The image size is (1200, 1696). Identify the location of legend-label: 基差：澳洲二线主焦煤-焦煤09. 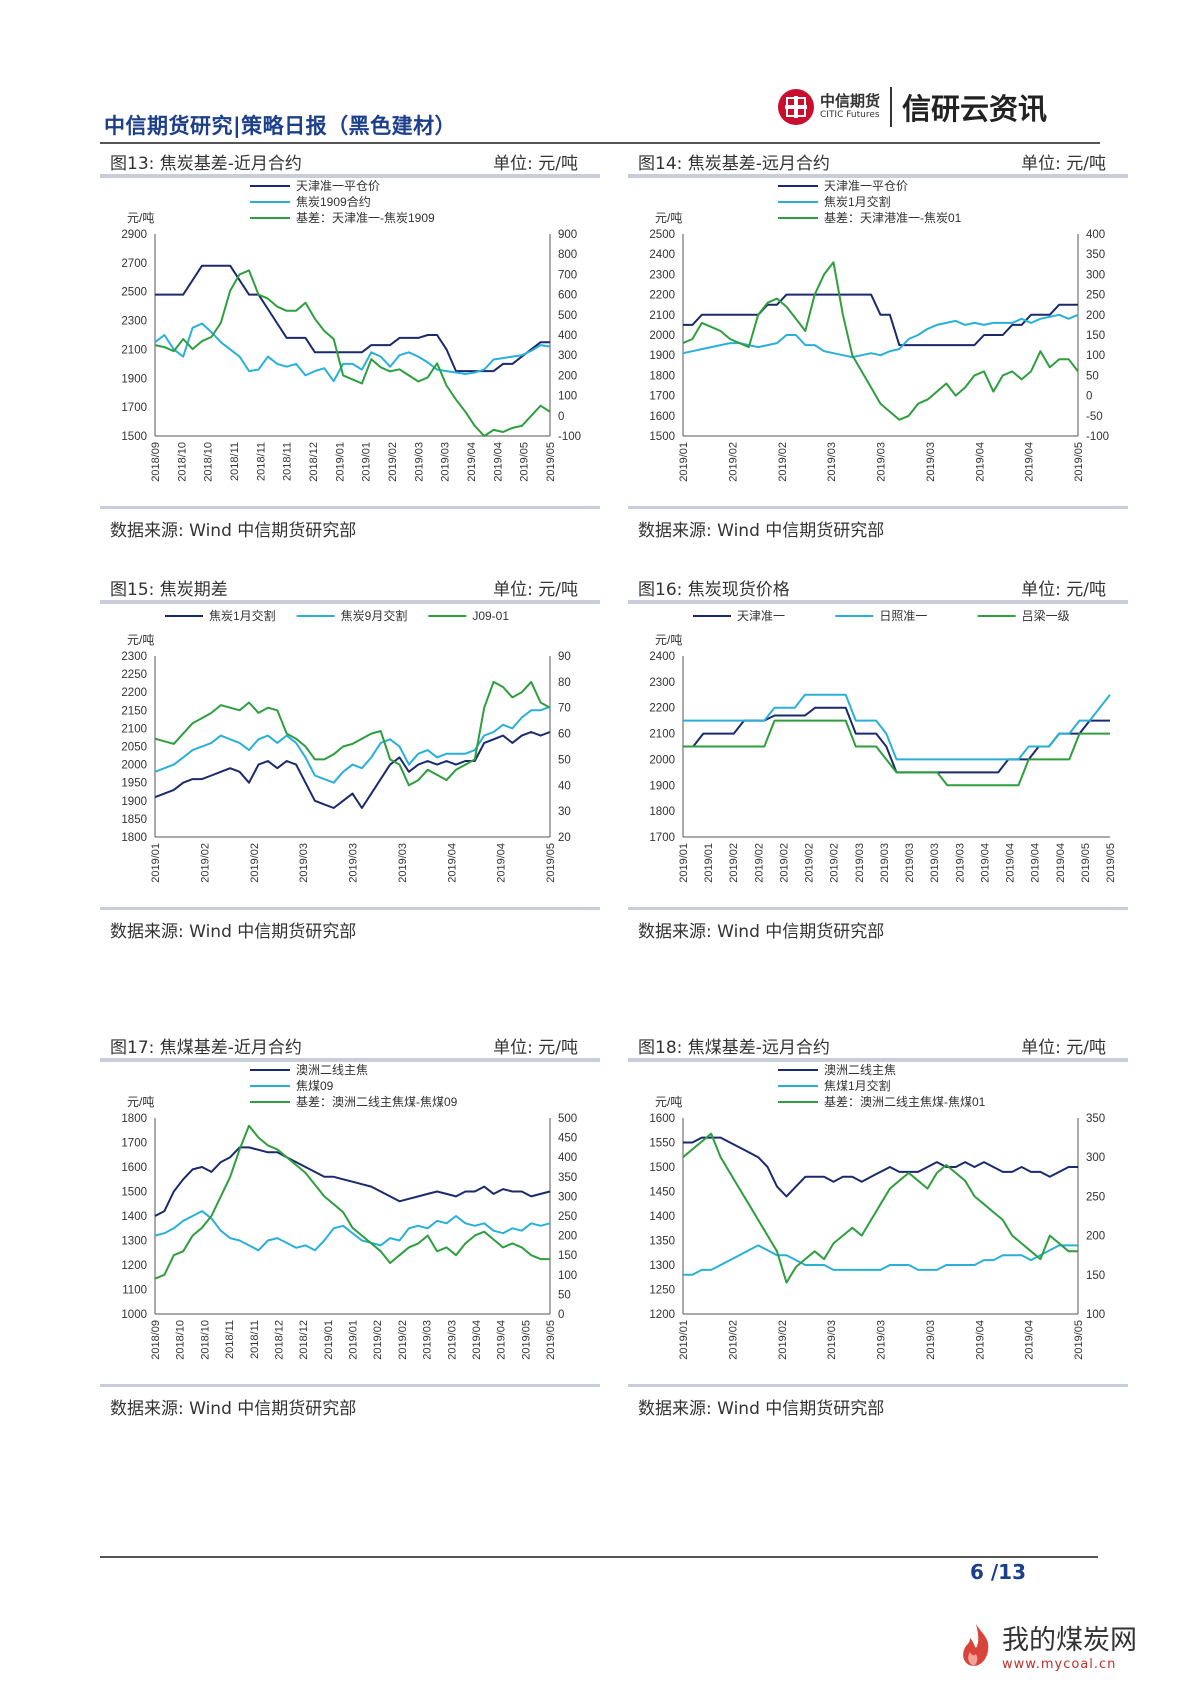
(377, 1102).